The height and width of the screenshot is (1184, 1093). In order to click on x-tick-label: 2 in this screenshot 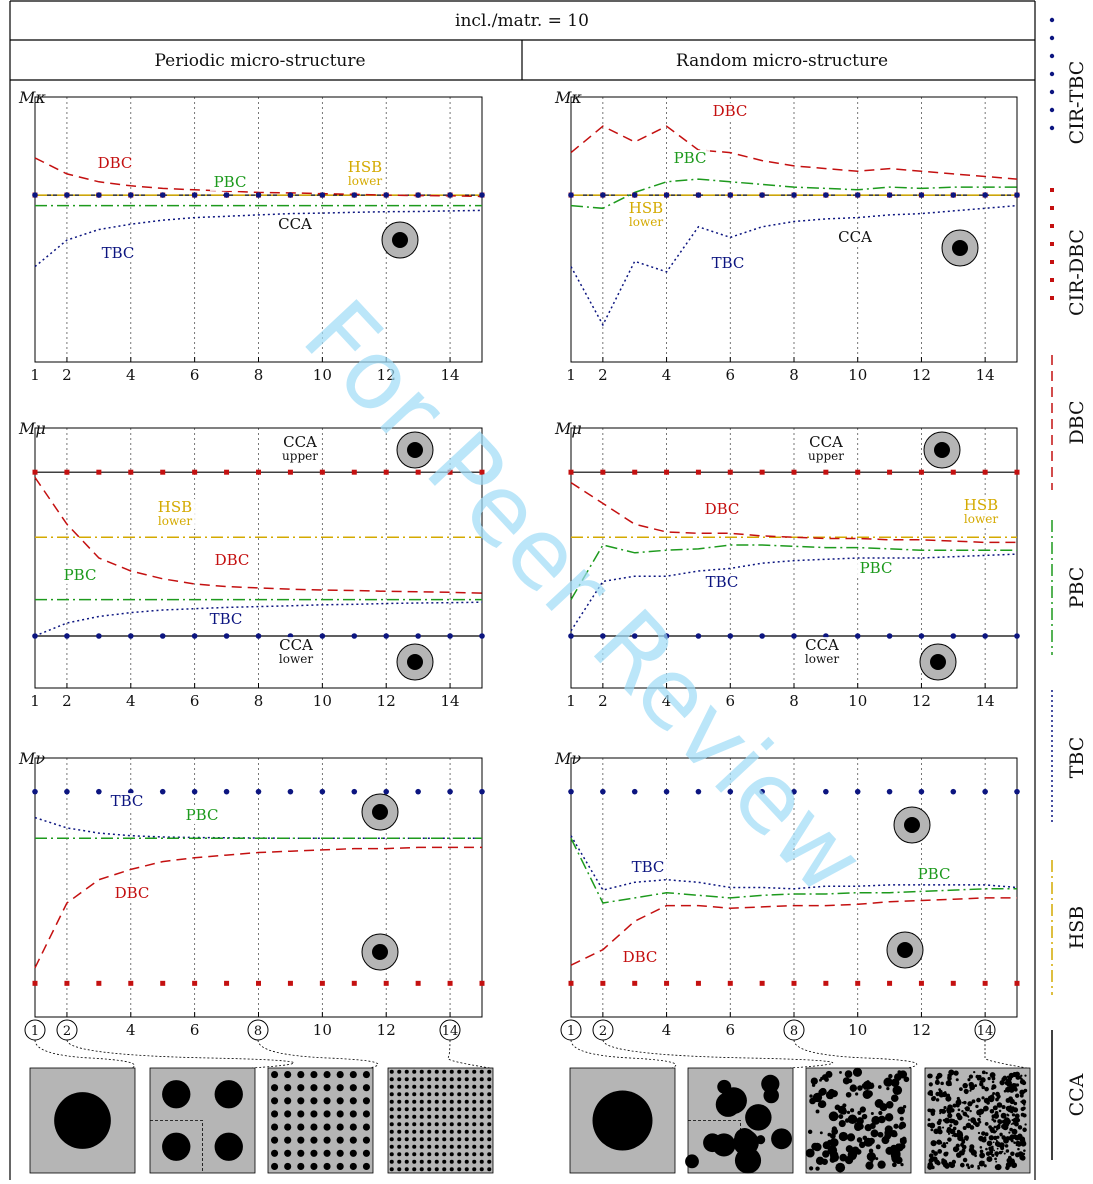, I will do `click(603, 375)`.